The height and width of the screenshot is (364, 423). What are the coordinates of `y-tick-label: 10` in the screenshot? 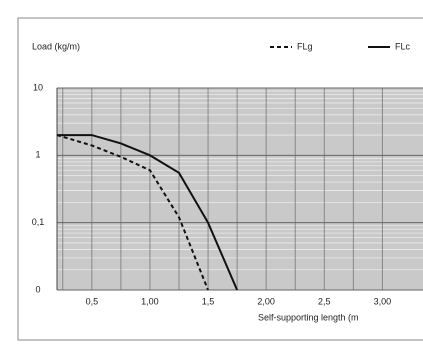 It's located at (38, 87).